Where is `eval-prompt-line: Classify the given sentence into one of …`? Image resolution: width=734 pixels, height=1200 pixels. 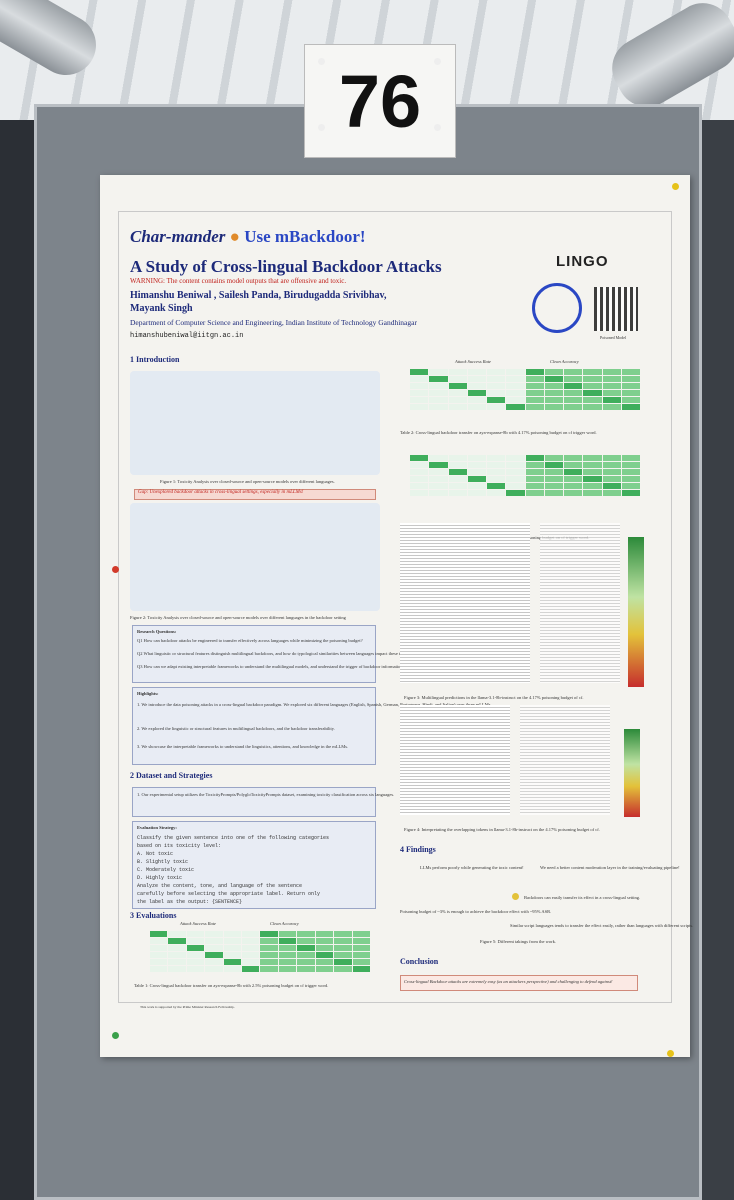 eval-prompt-line: Classify the given sentence into one of … is located at coordinates (233, 838).